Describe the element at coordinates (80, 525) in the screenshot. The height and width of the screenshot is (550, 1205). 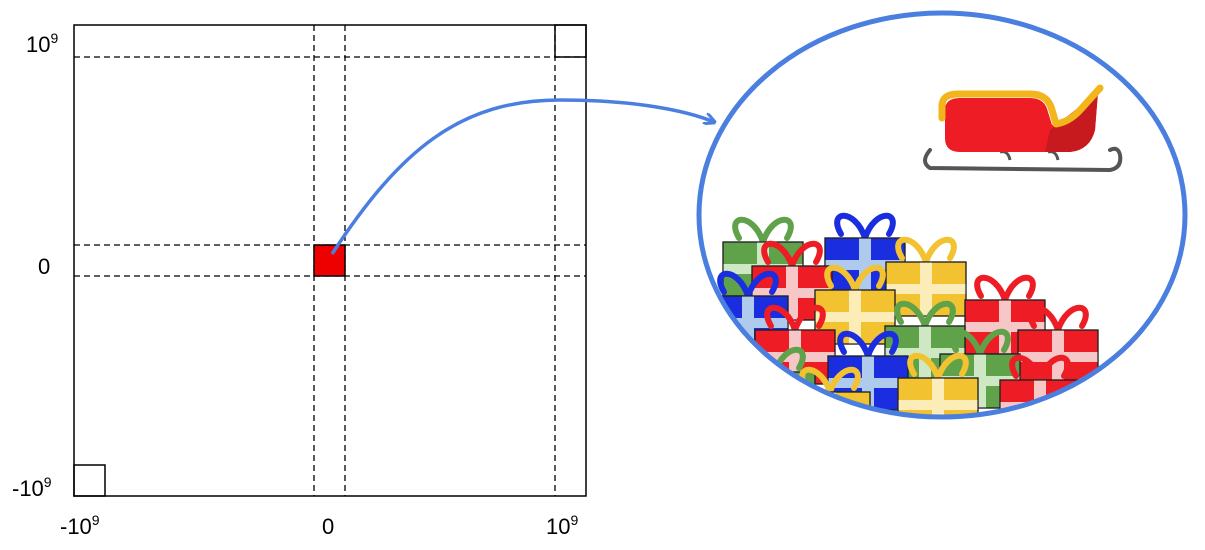
I see `x-label-left: -109` at that location.